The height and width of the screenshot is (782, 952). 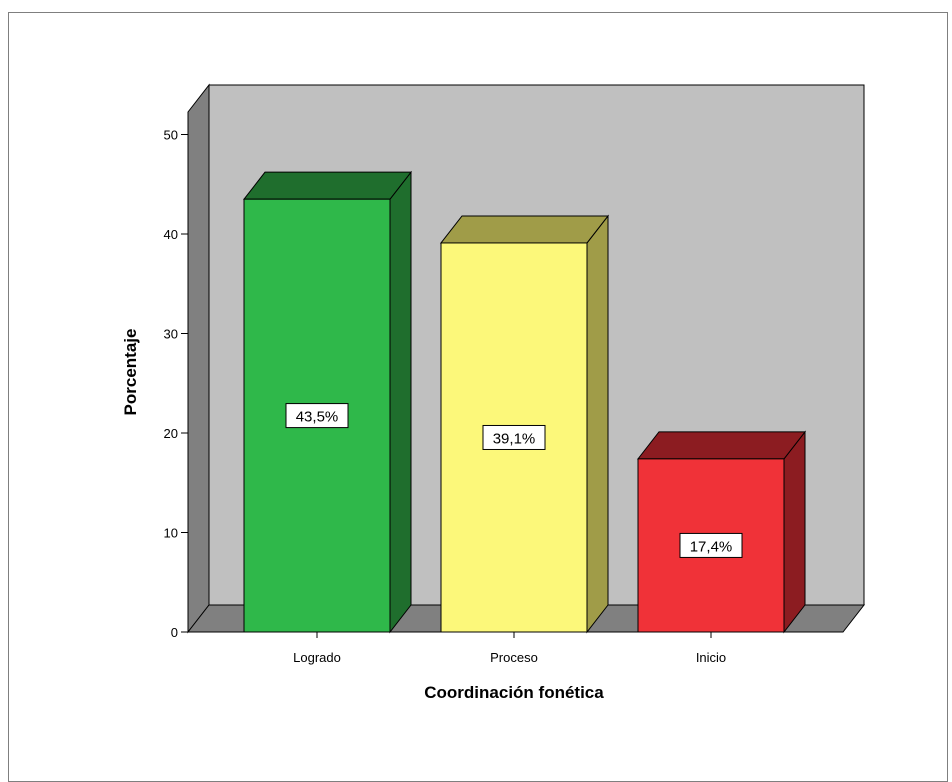 I want to click on x-axis-title: Coordinación fonética, so click(x=514, y=692).